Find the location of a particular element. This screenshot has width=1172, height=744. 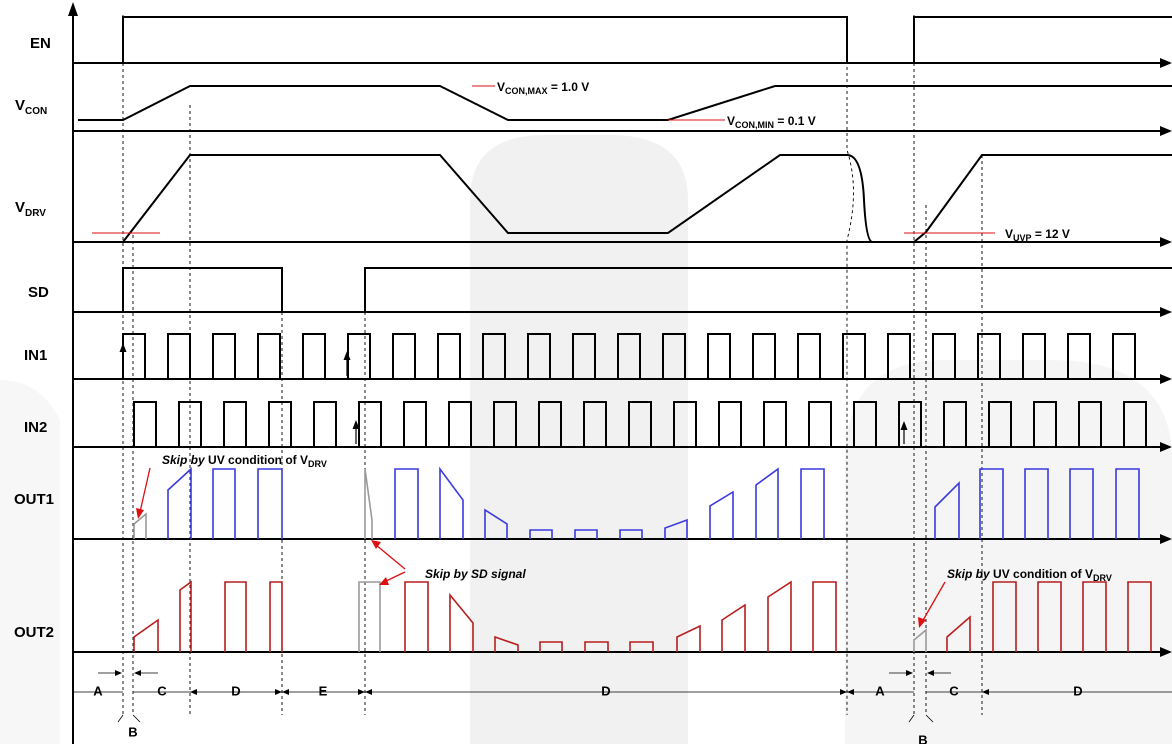

in1-pulse-train is located at coordinates (620, 356).